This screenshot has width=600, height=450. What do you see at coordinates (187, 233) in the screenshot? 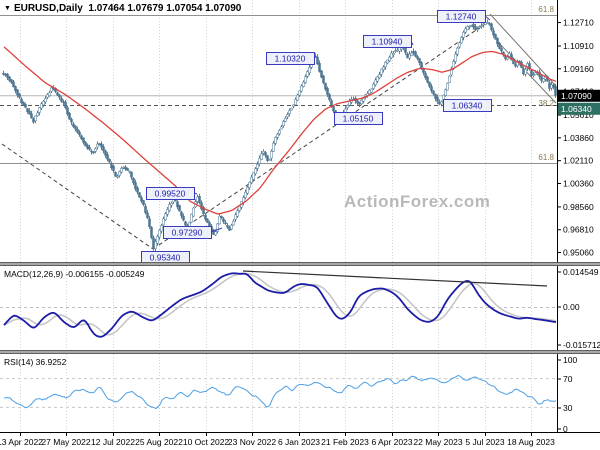
I see `svg-text: 0.97290` at bounding box center [187, 233].